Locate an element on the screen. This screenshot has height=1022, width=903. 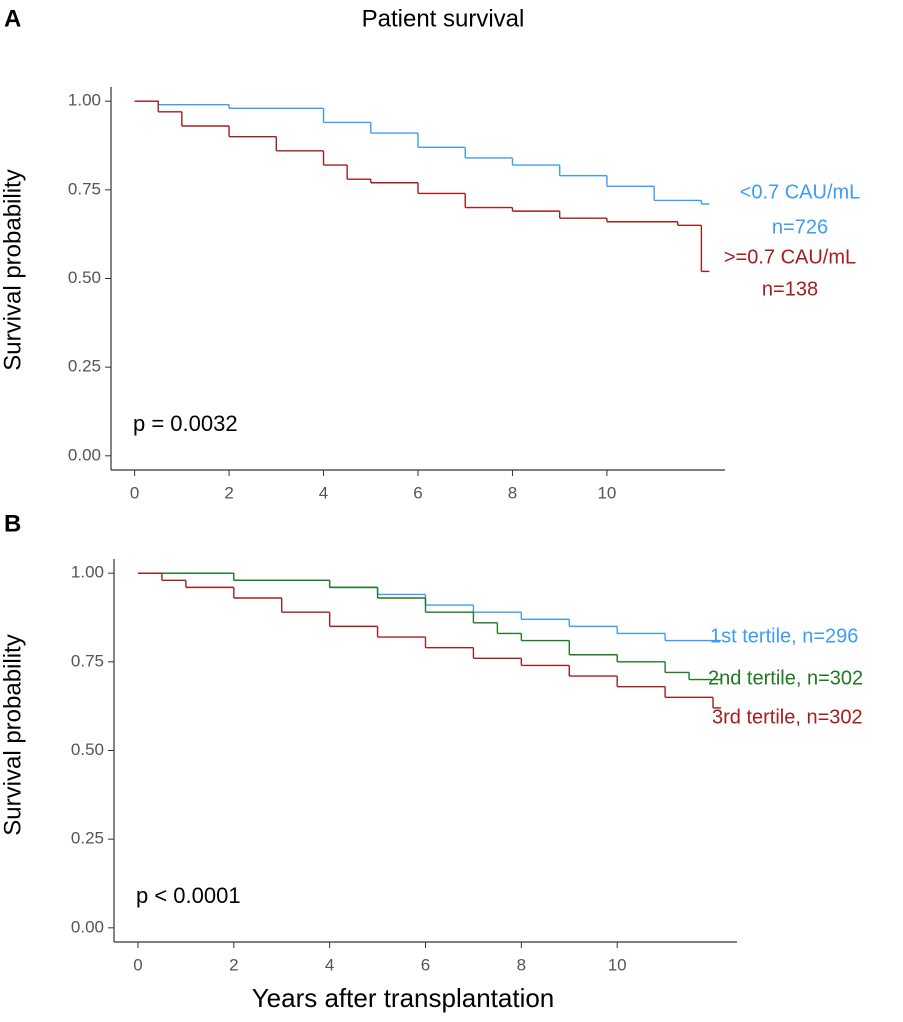
panel-label: A is located at coordinates (12, 18).